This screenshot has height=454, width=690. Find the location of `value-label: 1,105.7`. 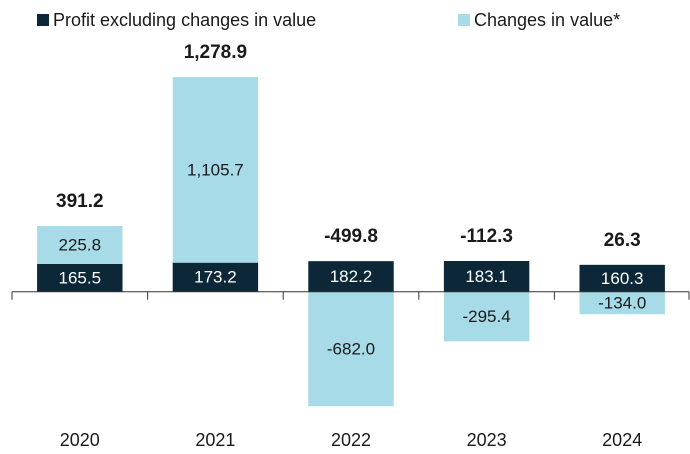

value-label: 1,105.7 is located at coordinates (215, 169).